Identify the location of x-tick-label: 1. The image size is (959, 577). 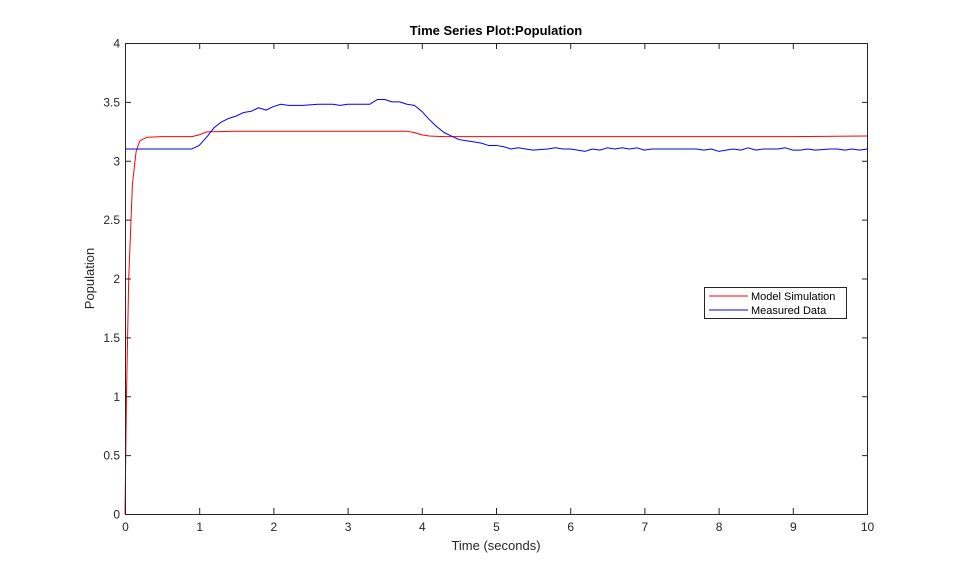
(199, 527).